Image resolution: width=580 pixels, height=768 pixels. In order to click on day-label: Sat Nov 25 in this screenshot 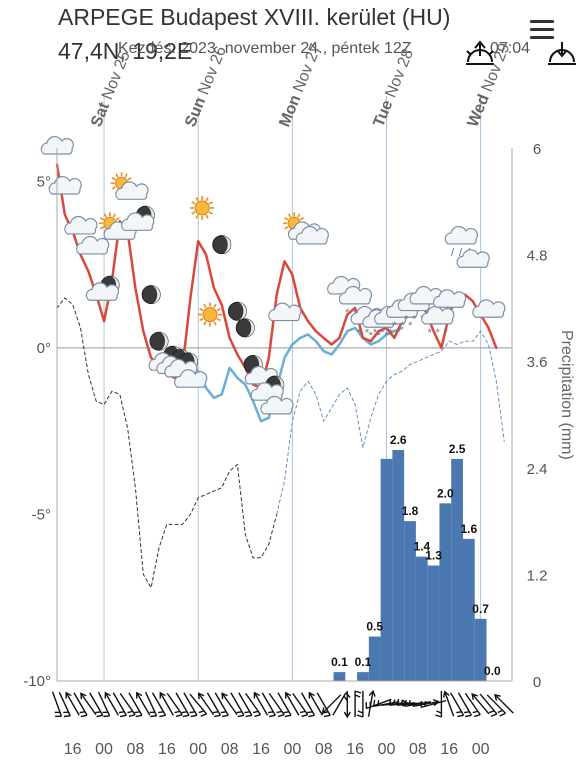, I will do `click(111, 89)`.